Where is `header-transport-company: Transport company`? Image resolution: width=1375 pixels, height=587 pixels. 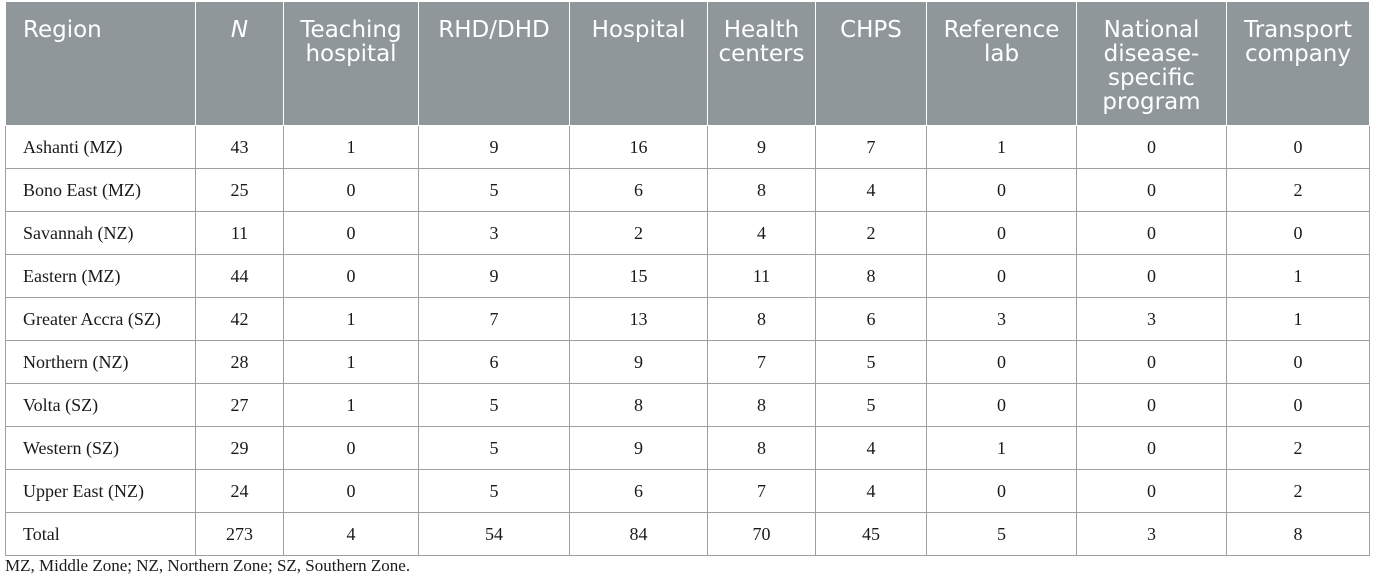
header-transport-company: Transport company is located at coordinates (1298, 63).